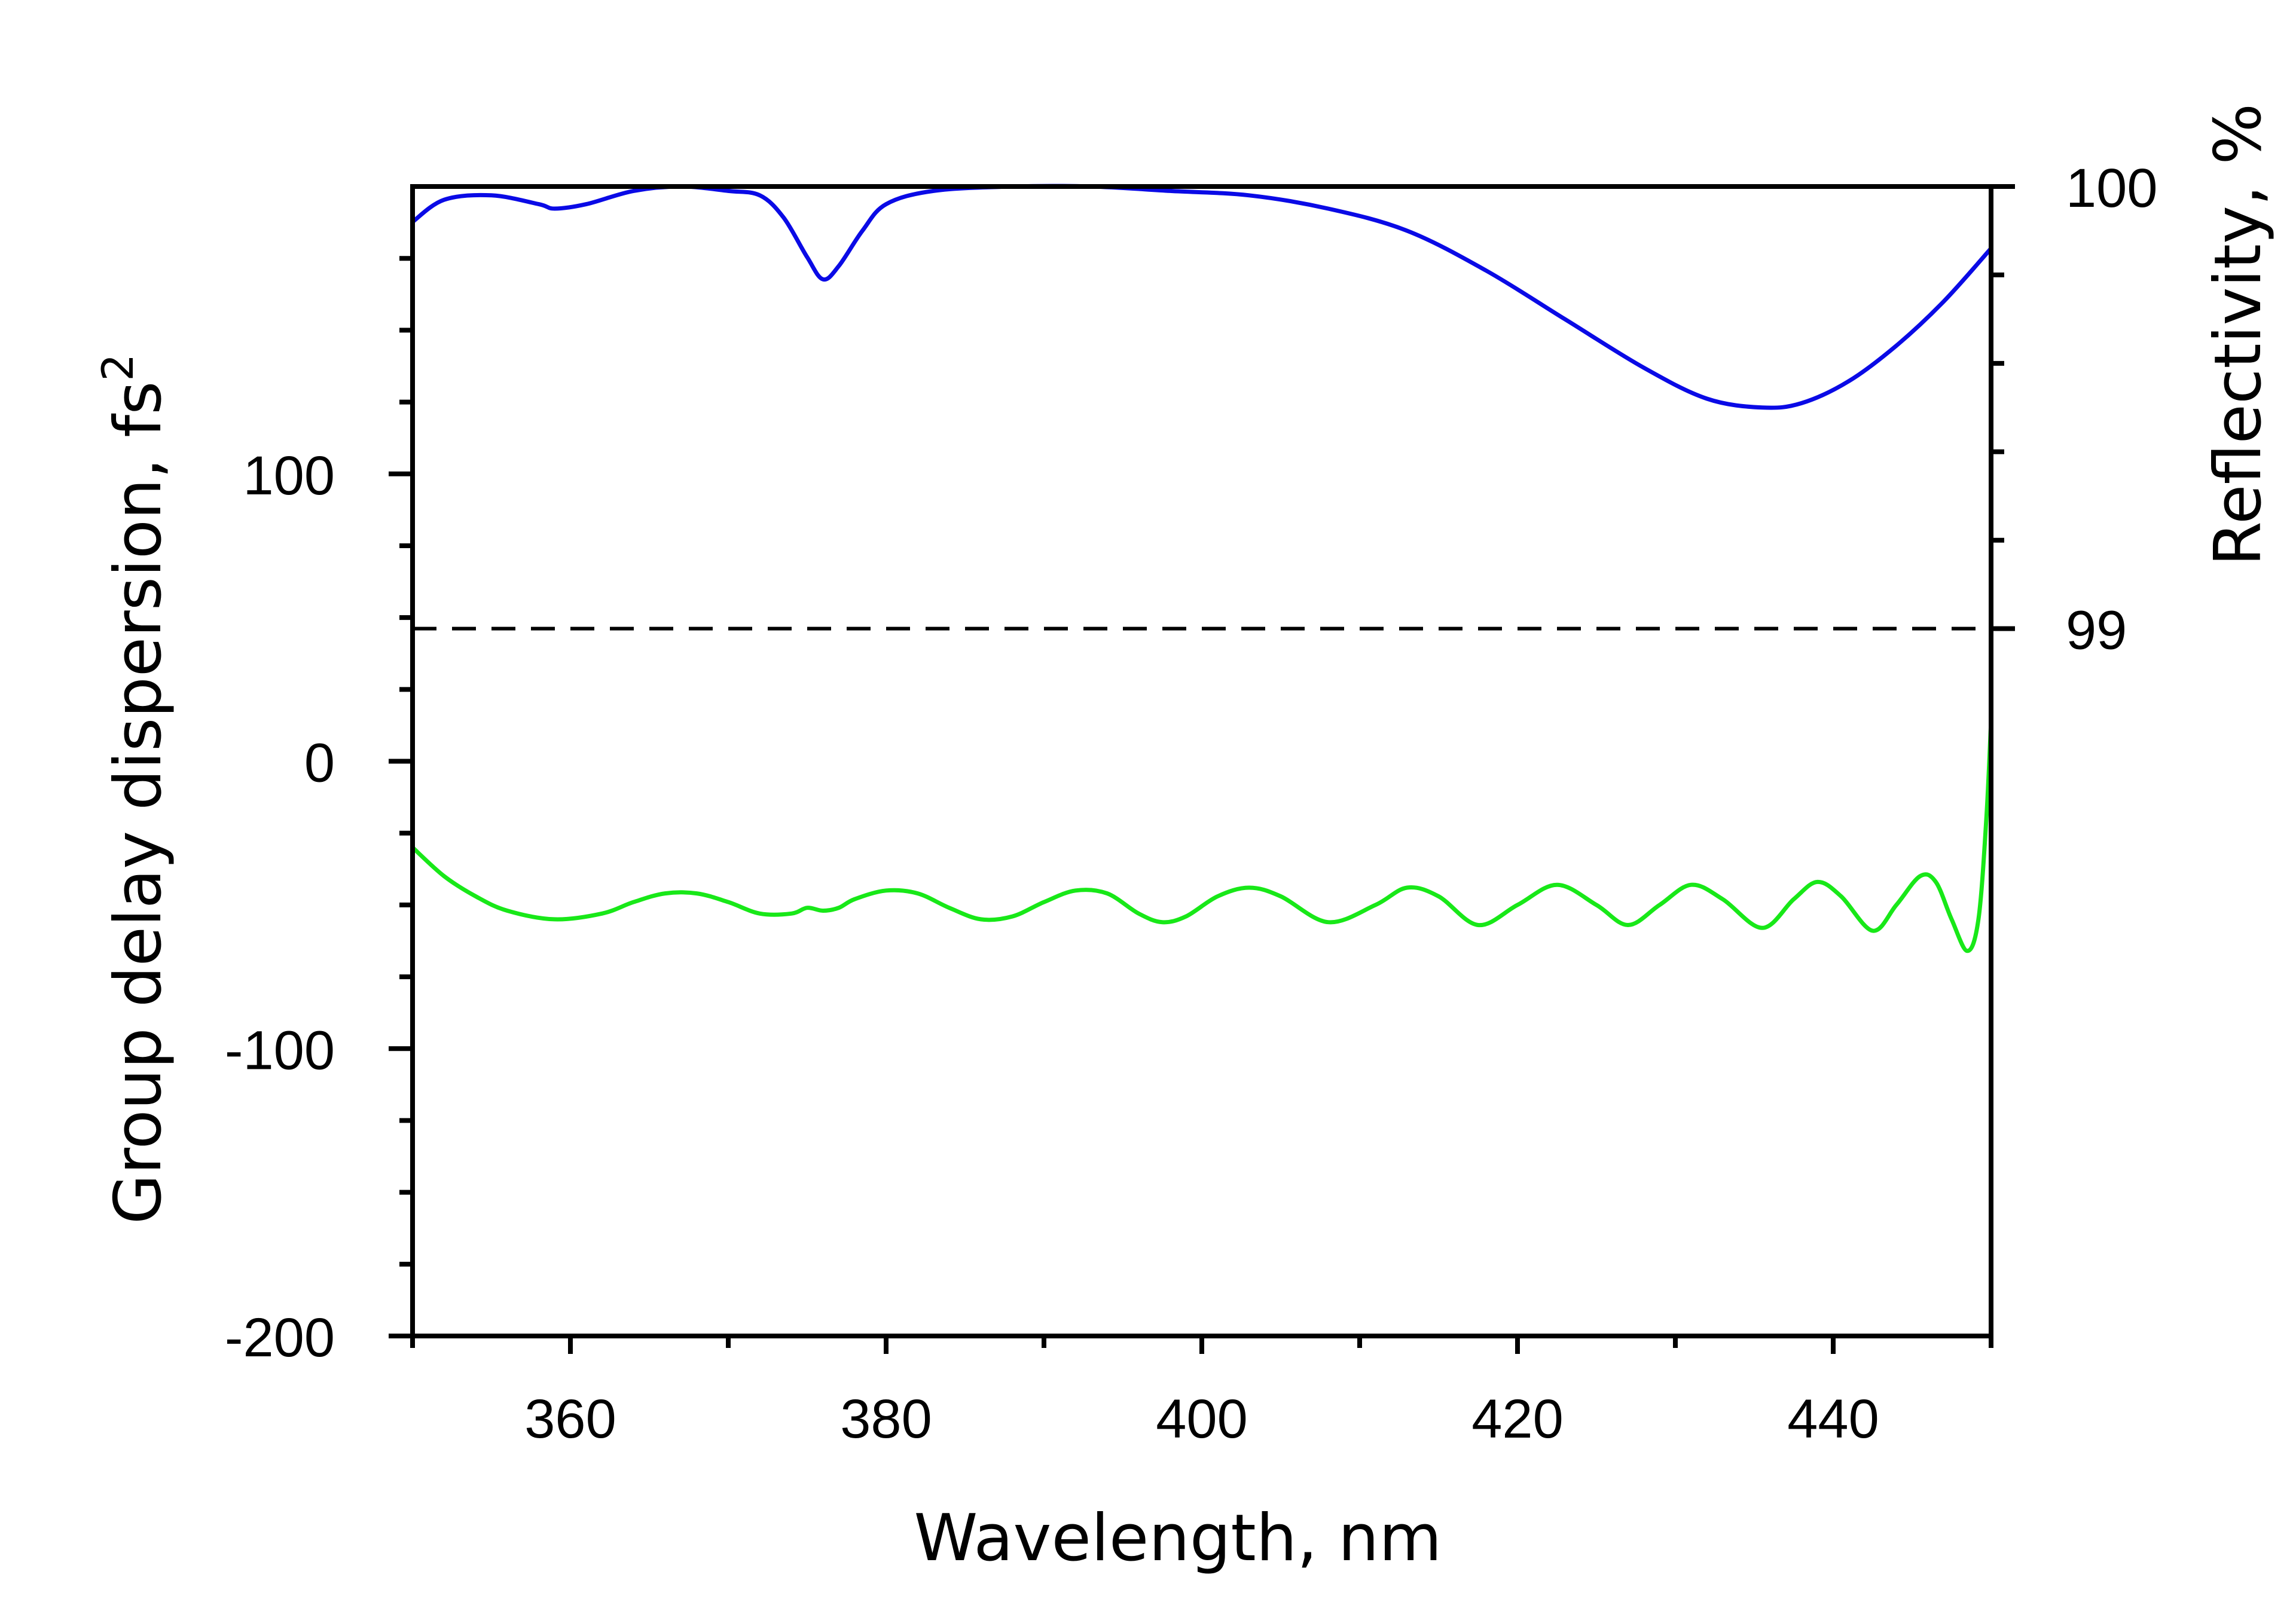 This screenshot has width=2296, height=1599. Describe the element at coordinates (319, 763) in the screenshot. I see `y-left-tick-label: 0` at that location.